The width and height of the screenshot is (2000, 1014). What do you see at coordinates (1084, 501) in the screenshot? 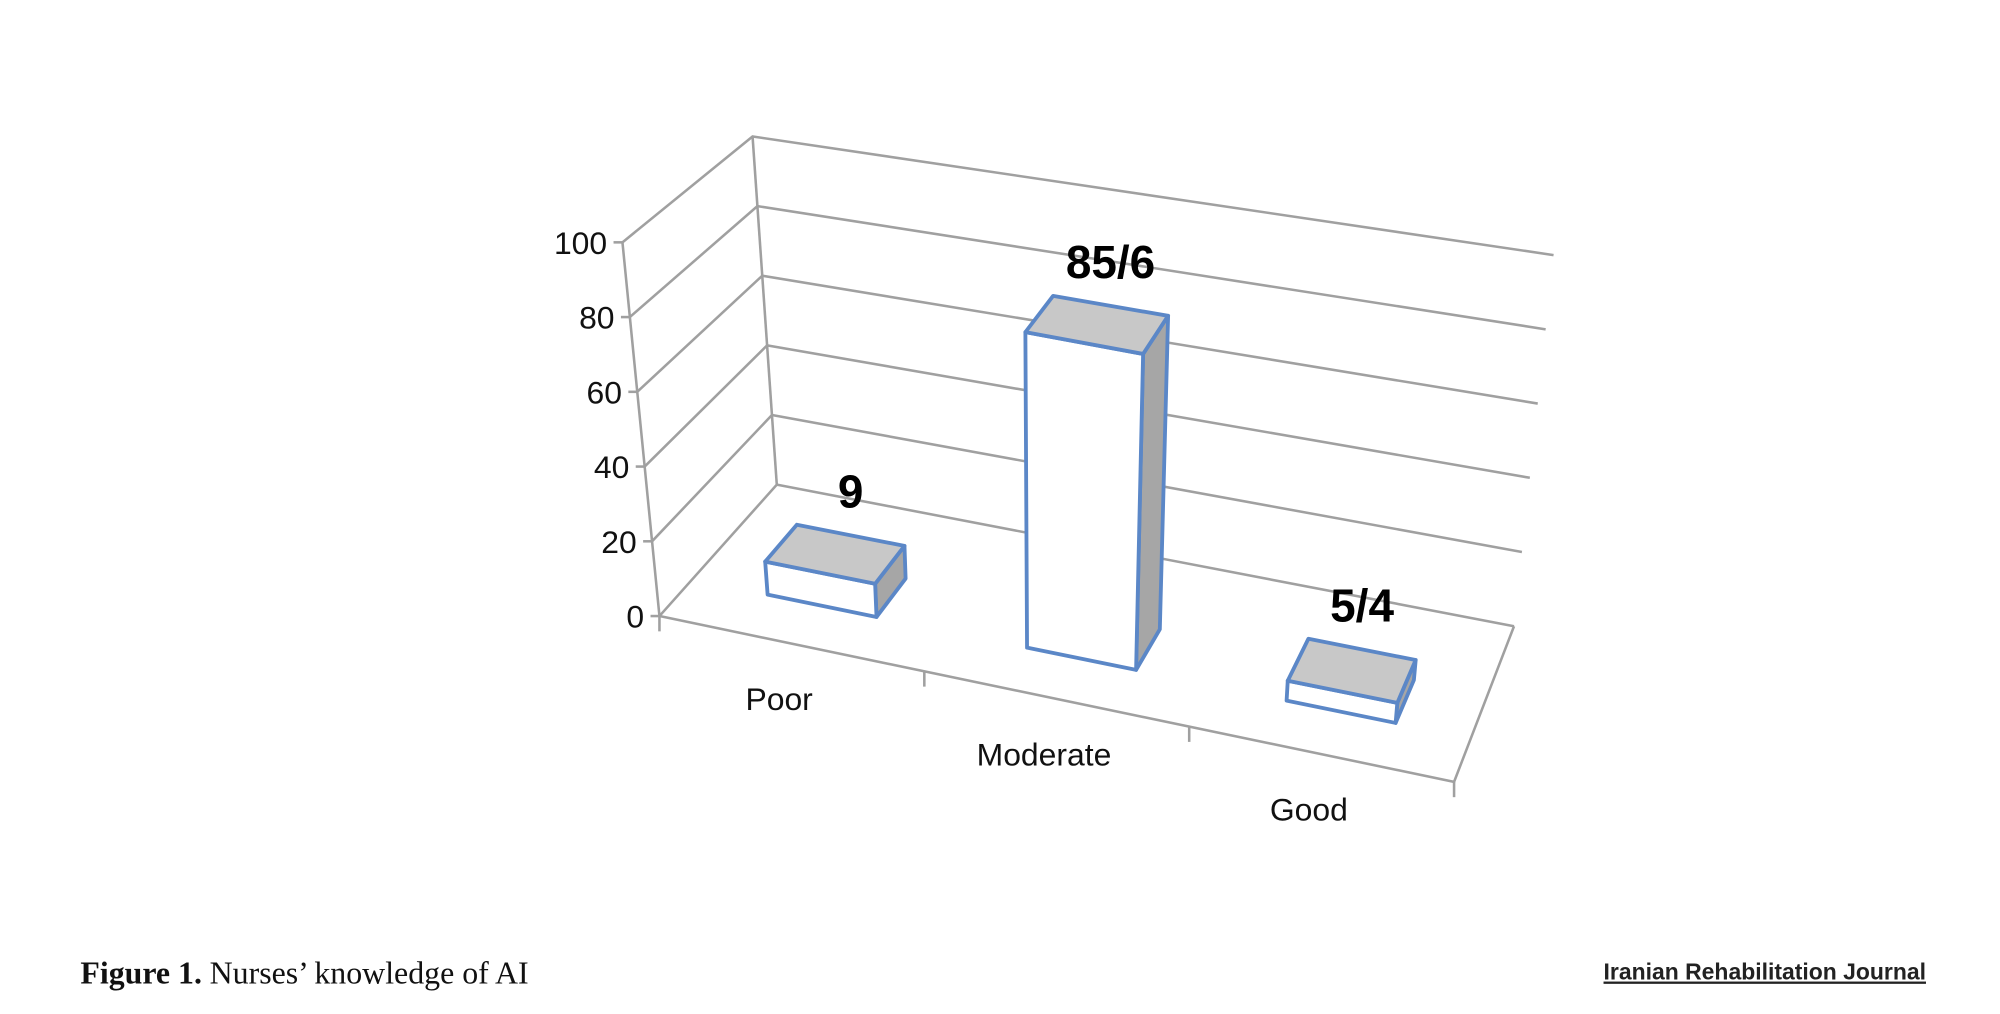
I see `bar-front` at bounding box center [1084, 501].